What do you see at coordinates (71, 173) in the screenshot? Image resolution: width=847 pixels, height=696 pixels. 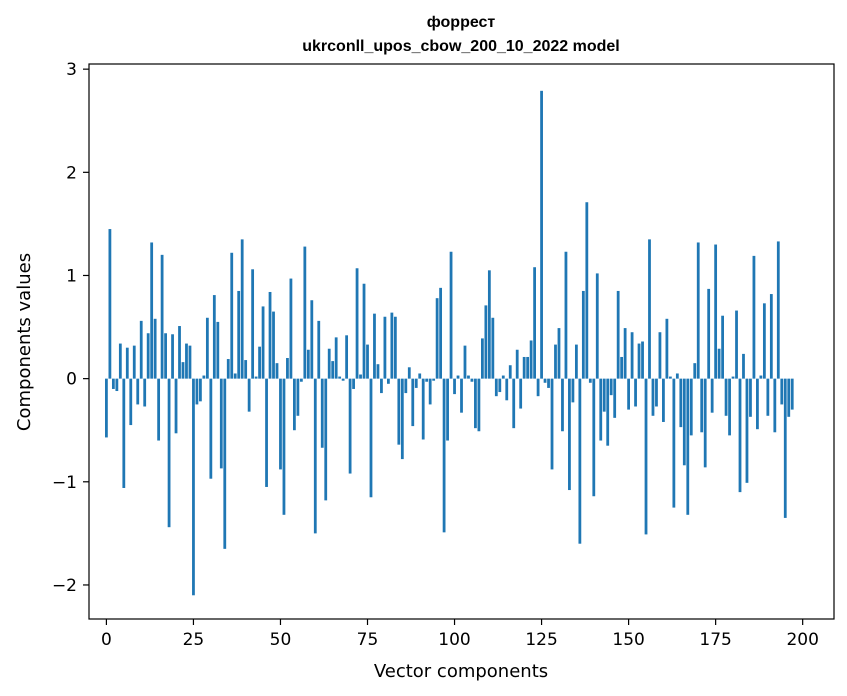 I see `y-tick-label: 2` at bounding box center [71, 173].